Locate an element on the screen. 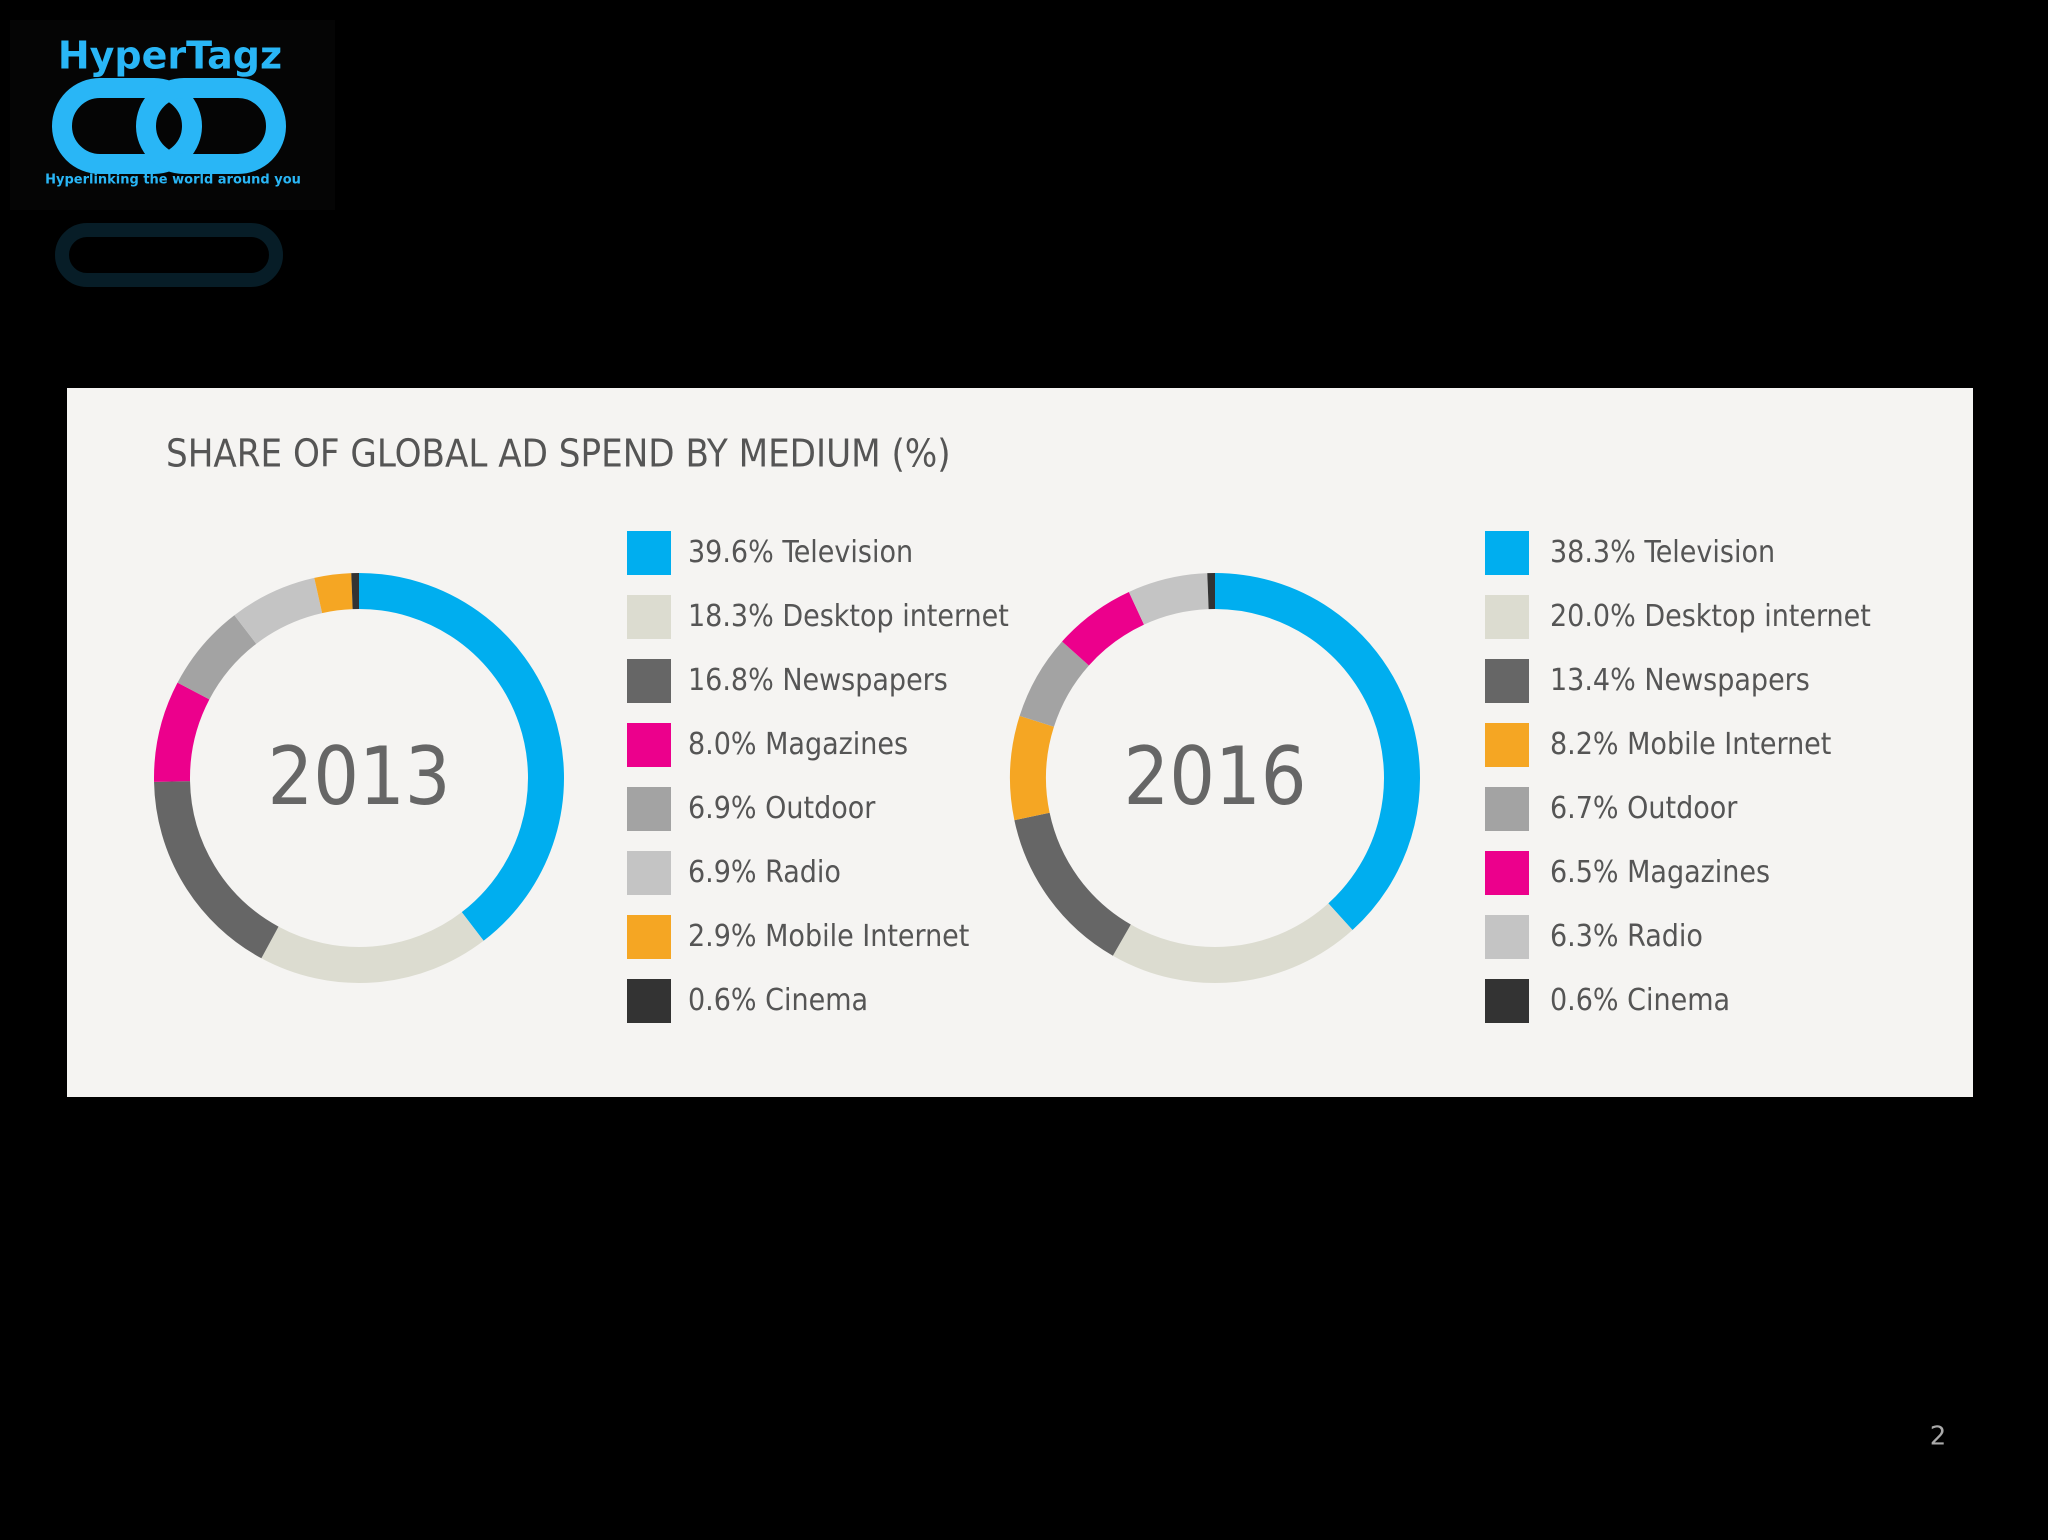 Image resolution: width=2048 pixels, height=1540 pixels. legend-entry: 6.9% Outdoor is located at coordinates (782, 808).